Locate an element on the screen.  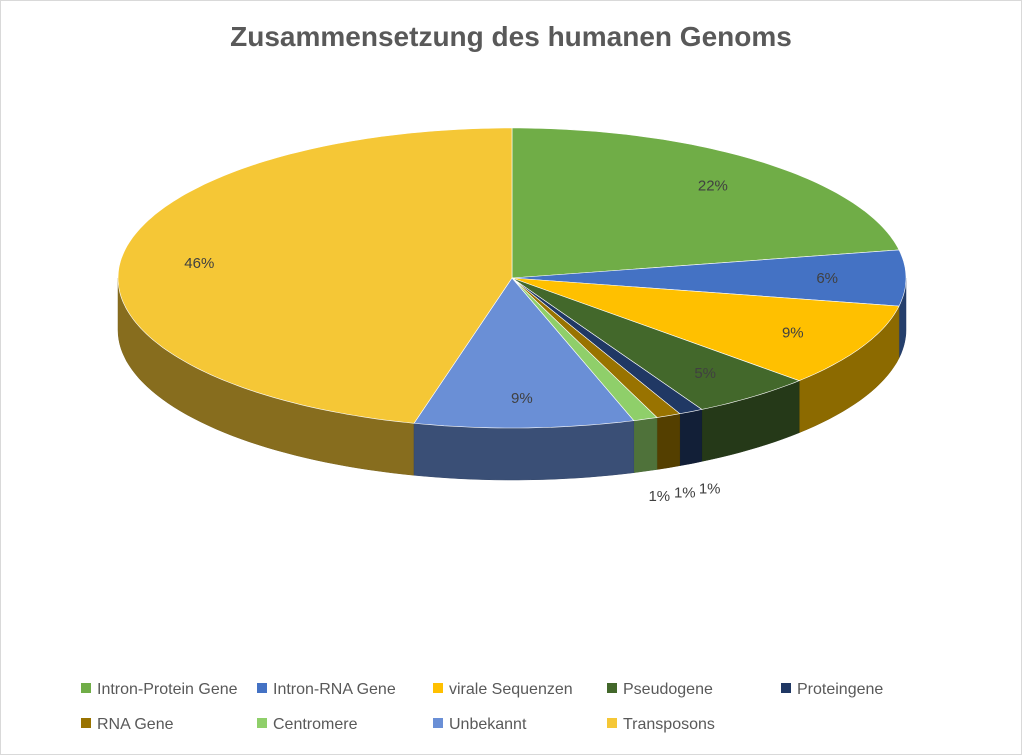
legend-label: virale Sequenzen is located at coordinates (511, 689).